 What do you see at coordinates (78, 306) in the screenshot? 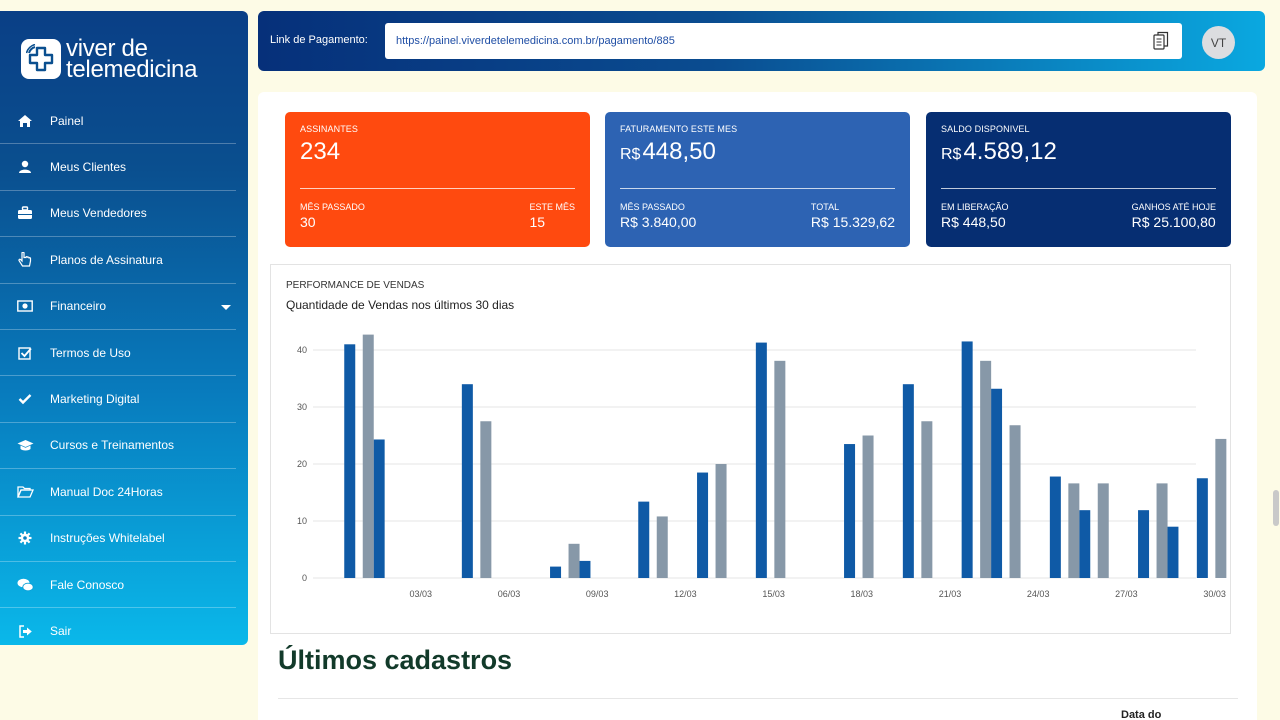
I see `sidebar-item-label: Financeiro` at bounding box center [78, 306].